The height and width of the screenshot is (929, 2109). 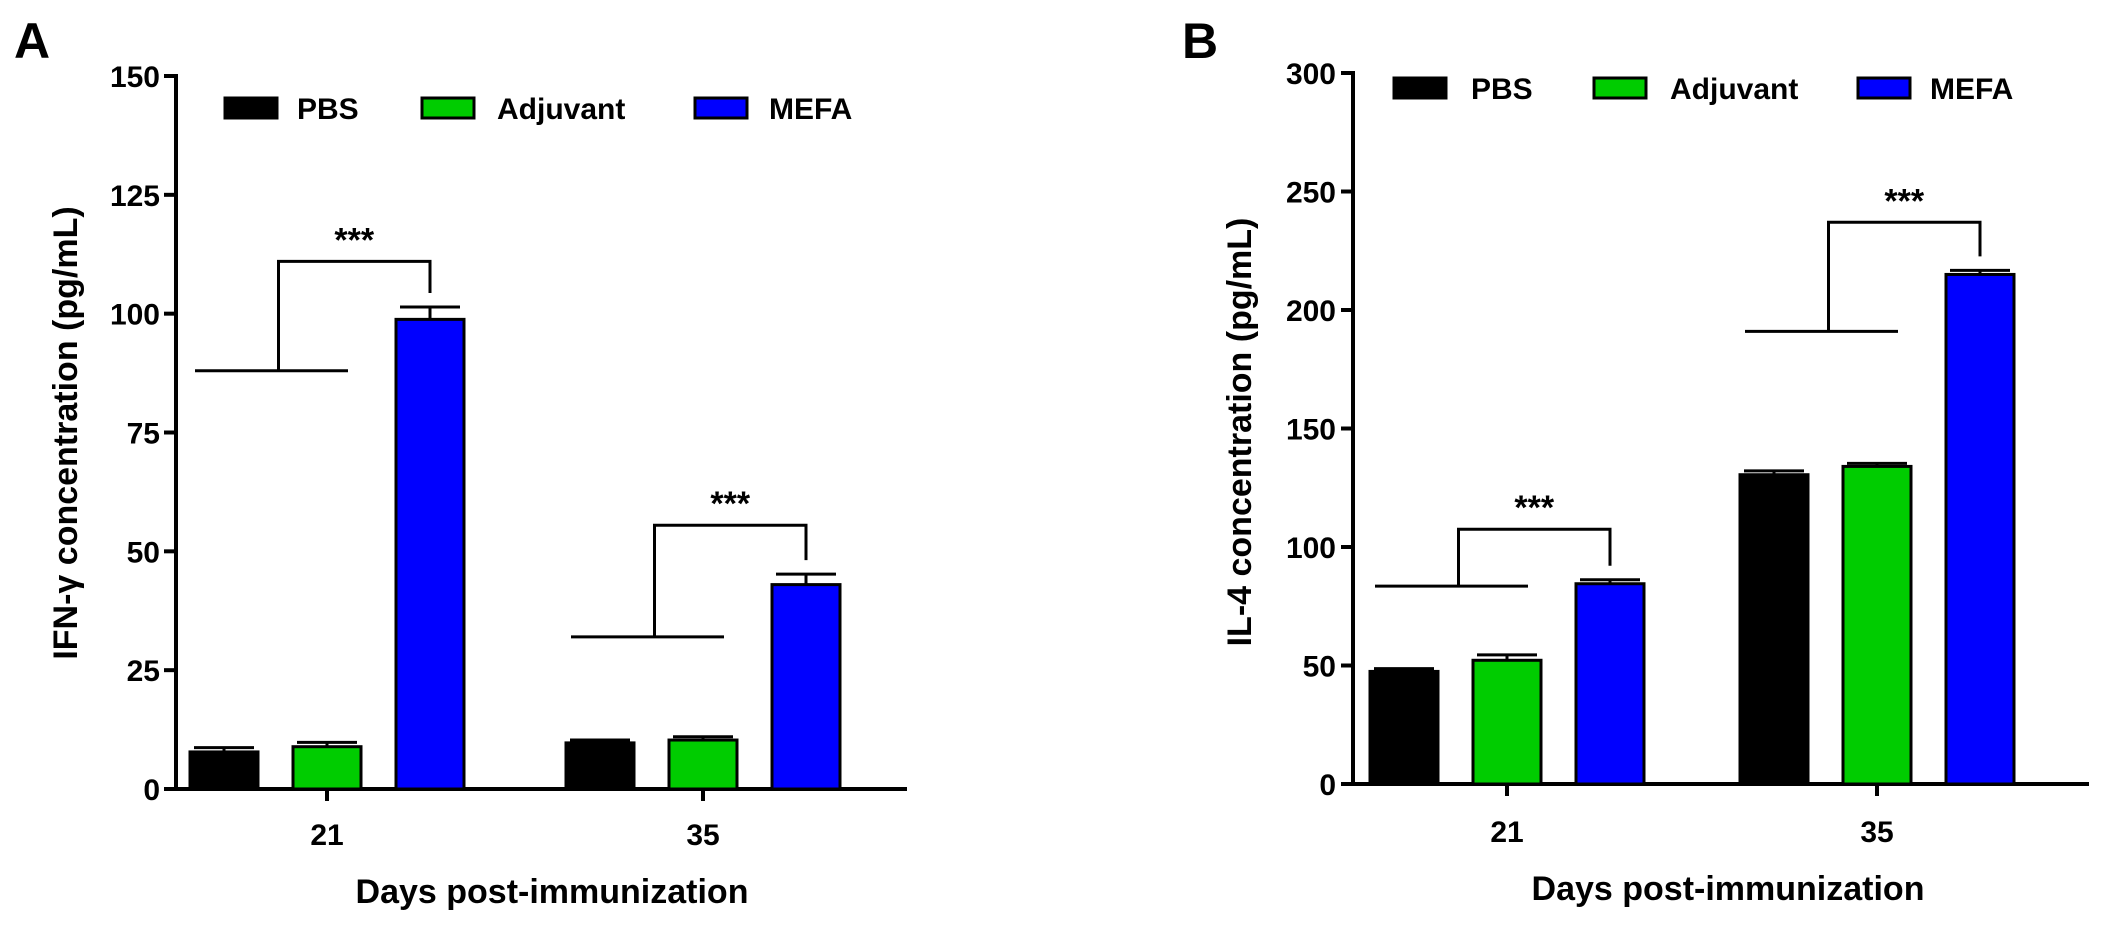 I want to click on y-tick-label: 25, so click(x=143, y=671).